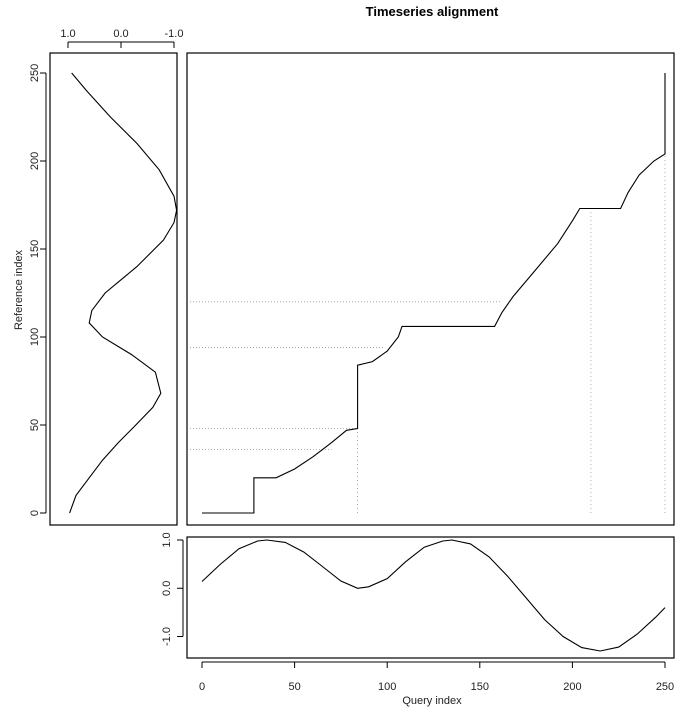 The width and height of the screenshot is (678, 711). Describe the element at coordinates (35, 161) in the screenshot. I see `y-tick-label: 200` at that location.